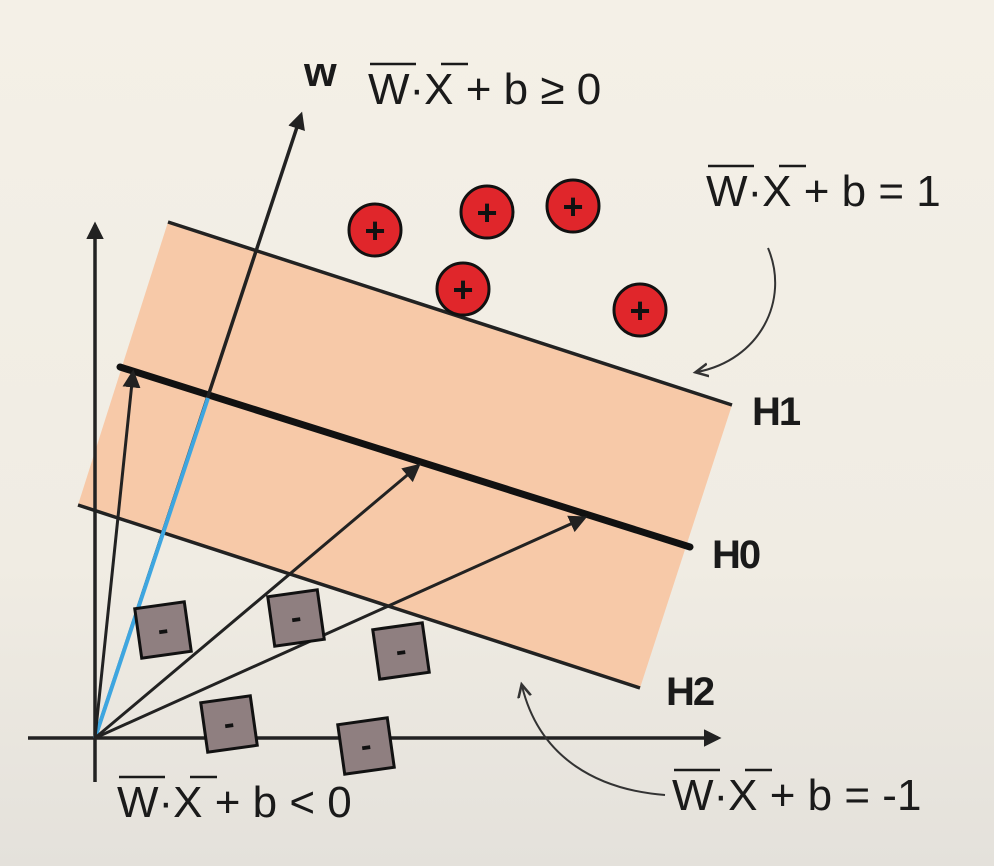  I want to click on equation-bottom: W·X + b < 0, so click(234, 801).